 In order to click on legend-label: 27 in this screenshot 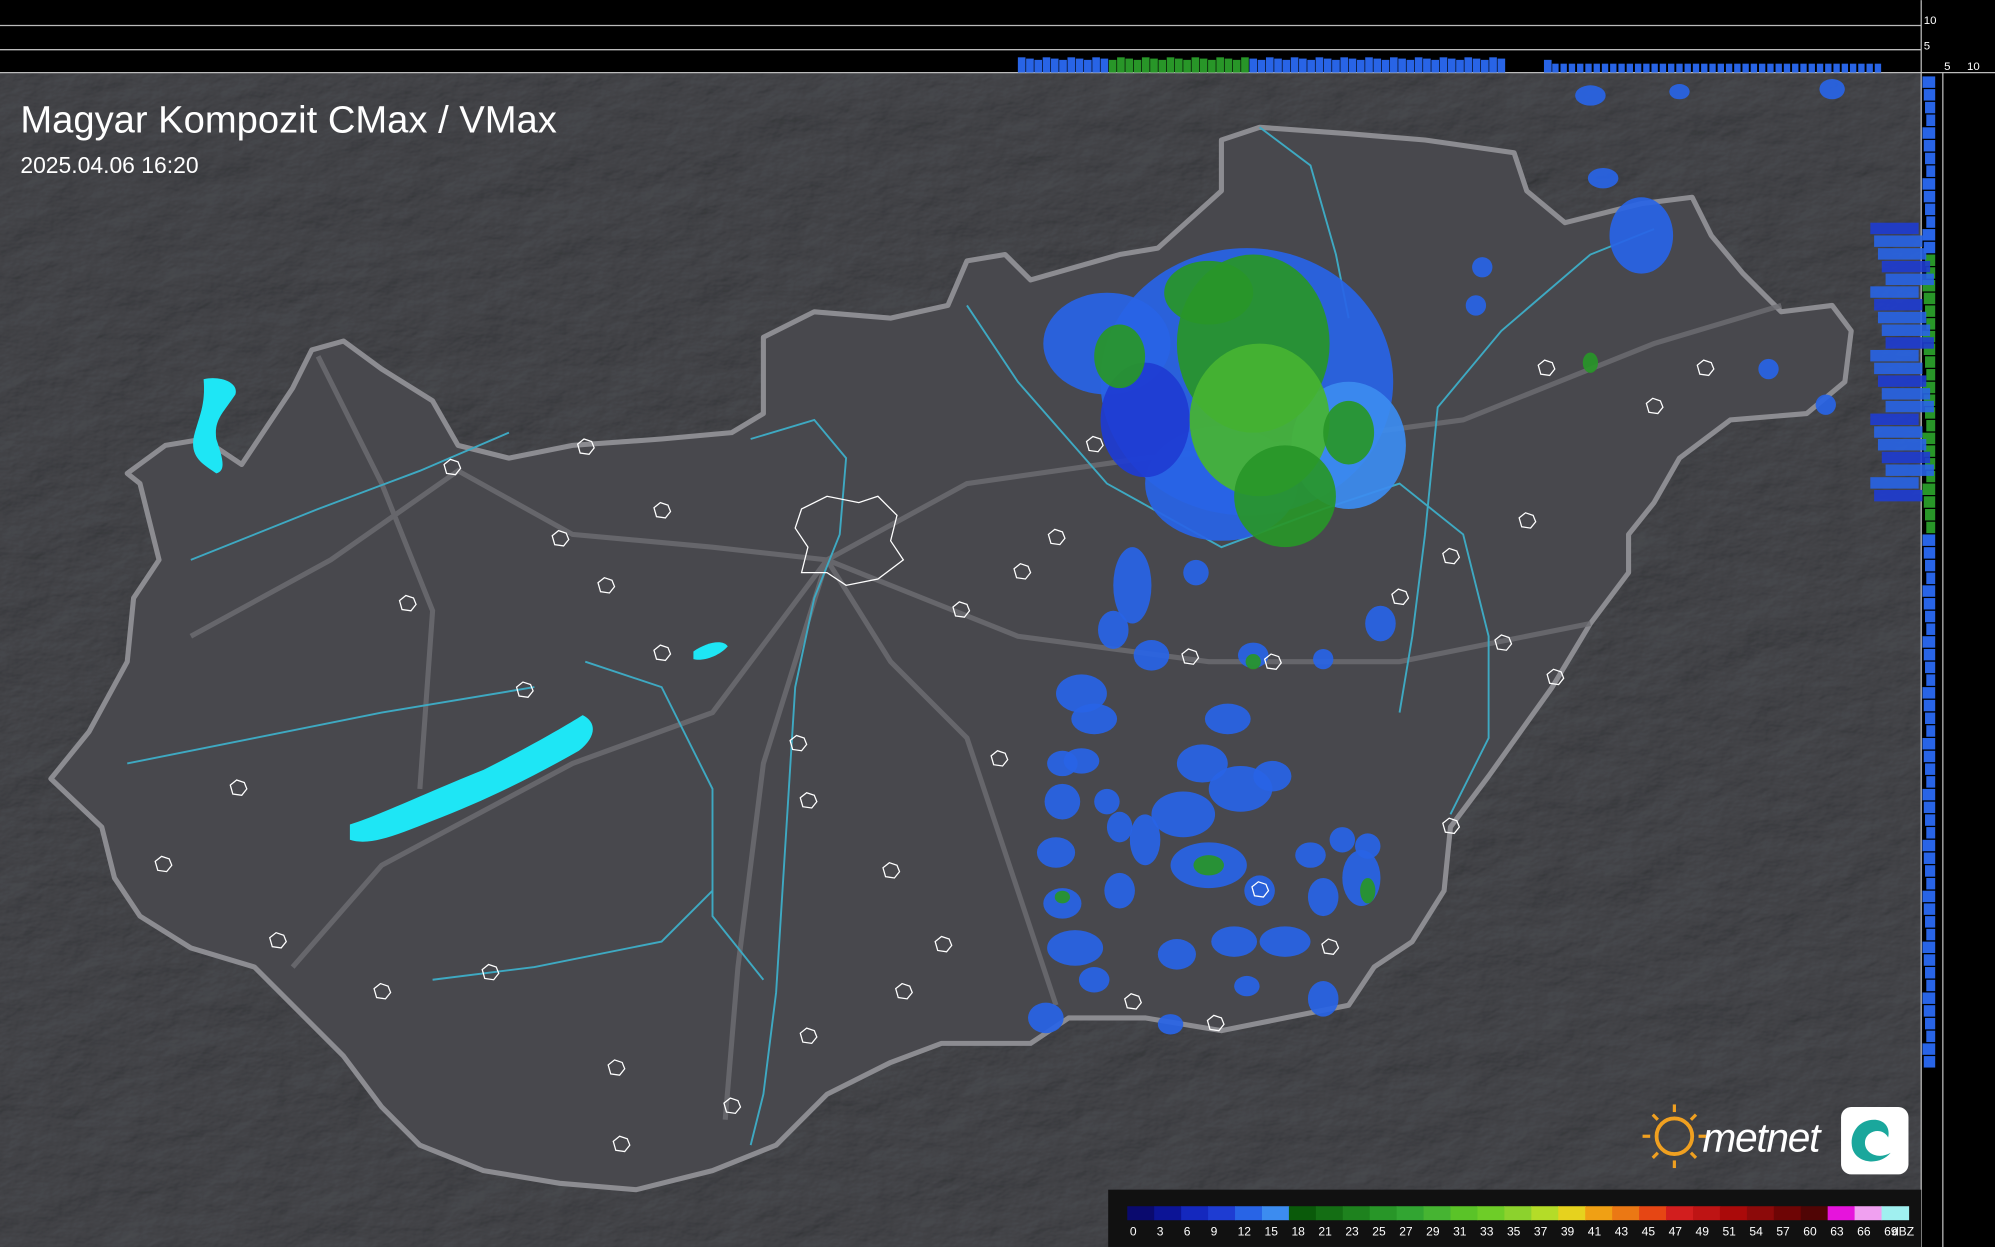, I will do `click(1406, 1231)`.